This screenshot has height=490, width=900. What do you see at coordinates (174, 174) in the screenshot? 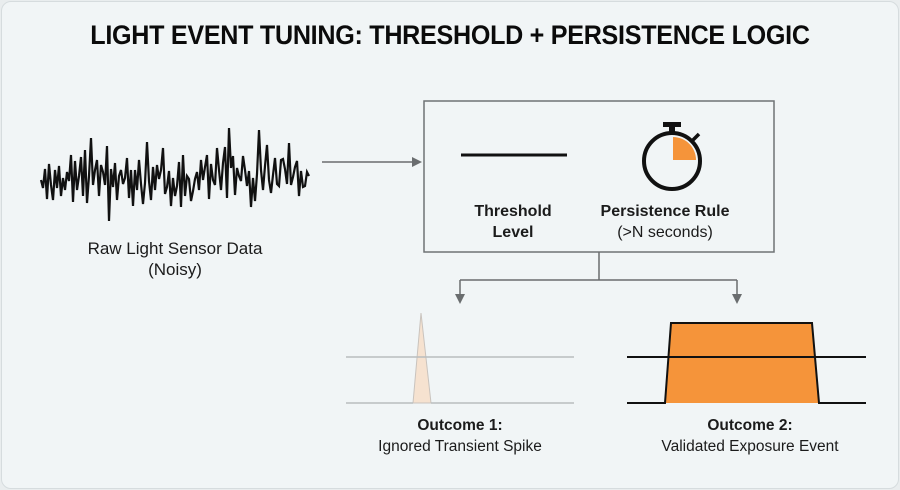
I see `noisy-waveform-icon` at bounding box center [174, 174].